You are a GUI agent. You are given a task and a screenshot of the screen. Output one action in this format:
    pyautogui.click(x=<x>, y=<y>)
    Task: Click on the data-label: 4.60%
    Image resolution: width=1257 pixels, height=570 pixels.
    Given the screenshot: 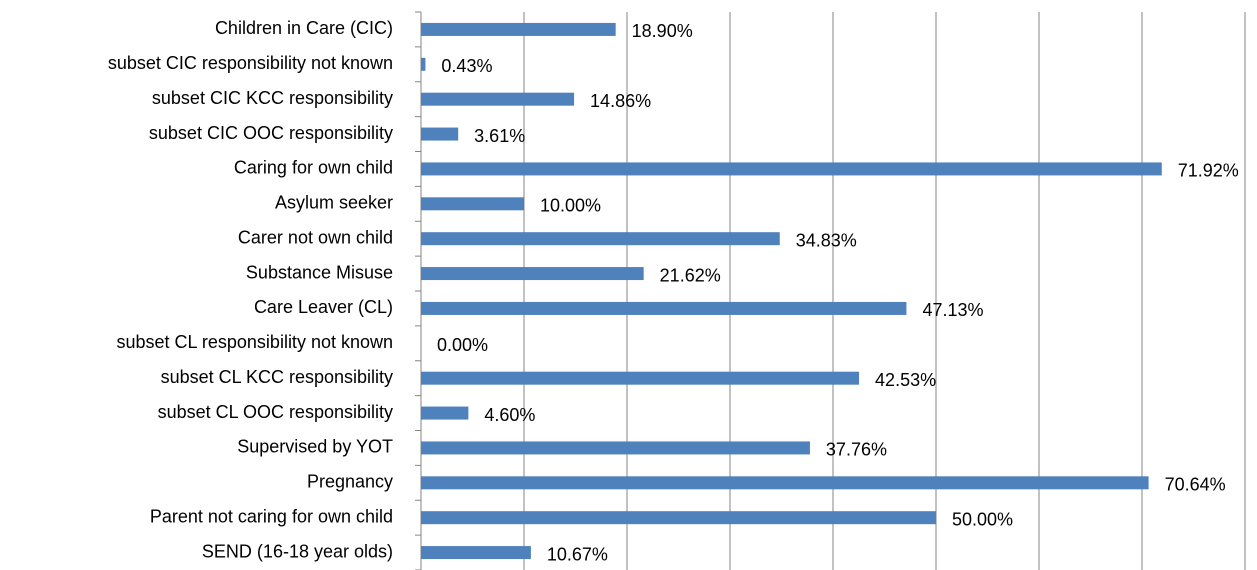 What is the action you would take?
    pyautogui.click(x=509, y=415)
    